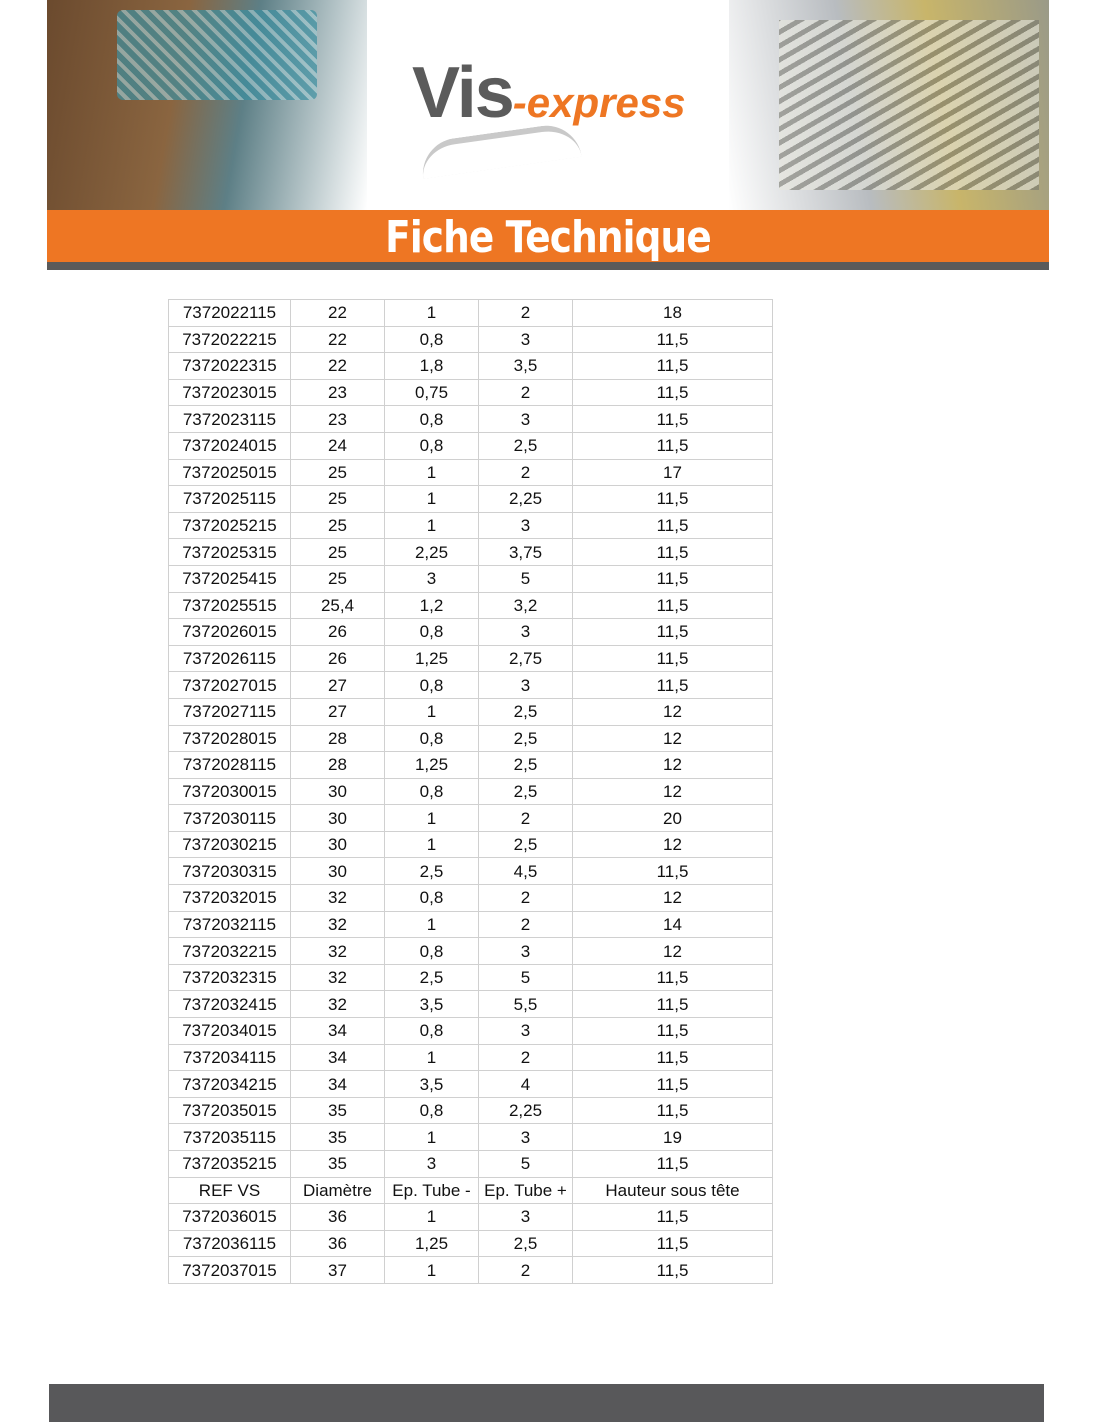 The width and height of the screenshot is (1100, 1422). I want to click on table-cell: 14, so click(672, 924).